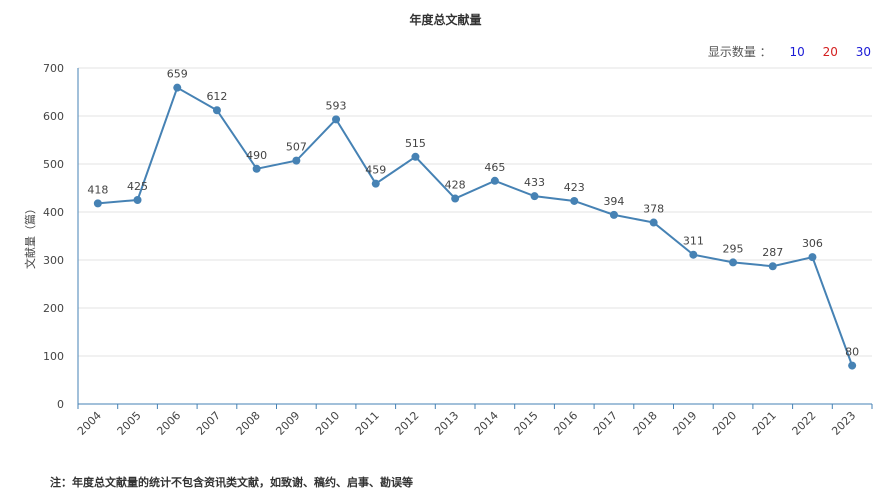 Image resolution: width=891 pixels, height=495 pixels. Describe the element at coordinates (613, 201) in the screenshot. I see `data-label: 394` at that location.